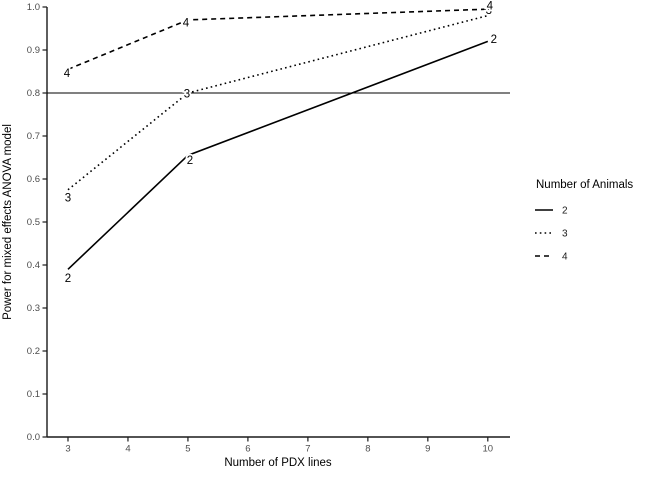 This screenshot has width=672, height=480. Describe the element at coordinates (565, 211) in the screenshot. I see `legend-item-label-2: 2` at that location.